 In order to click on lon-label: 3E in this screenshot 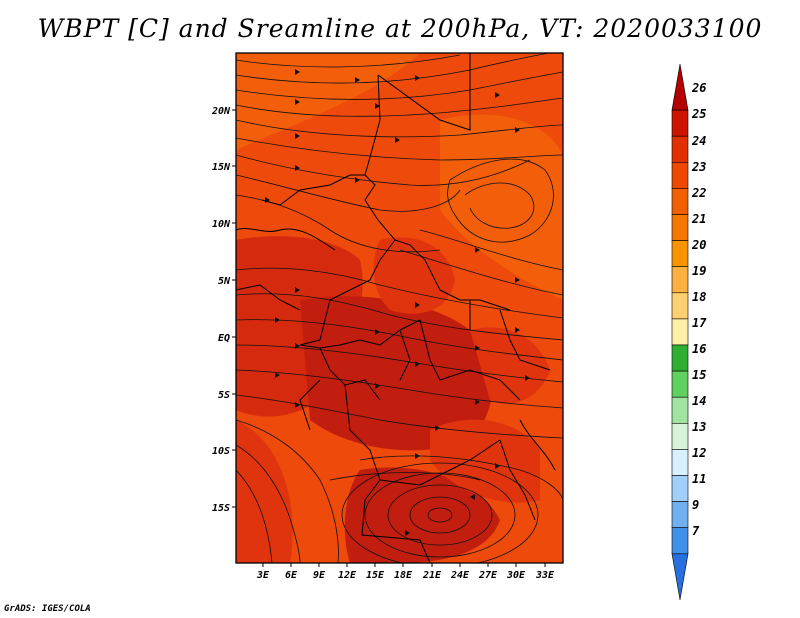, I will do `click(263, 575)`.